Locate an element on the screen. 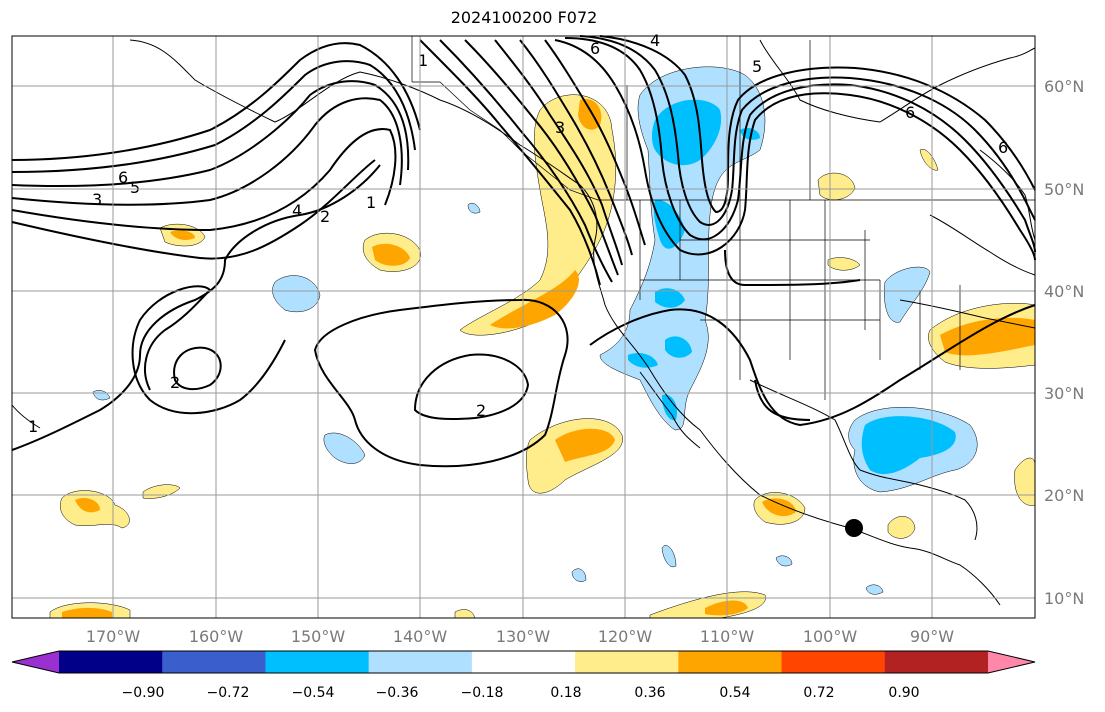  lat-label: 10°N is located at coordinates (1064, 598).